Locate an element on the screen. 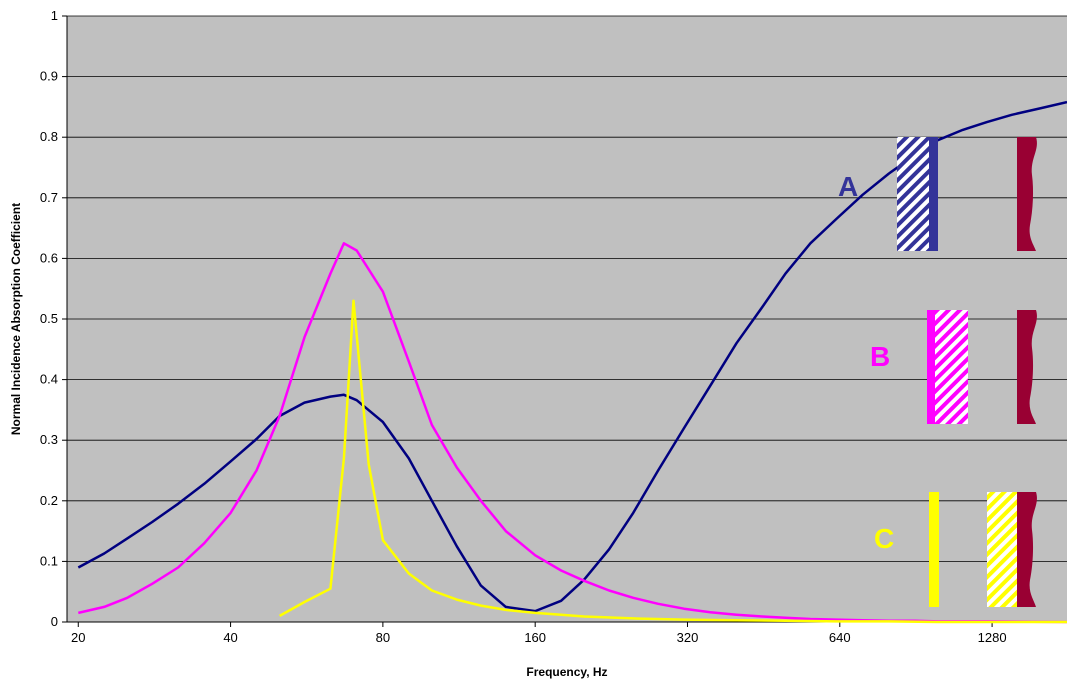  wall-a is located at coordinates (1027, 194).